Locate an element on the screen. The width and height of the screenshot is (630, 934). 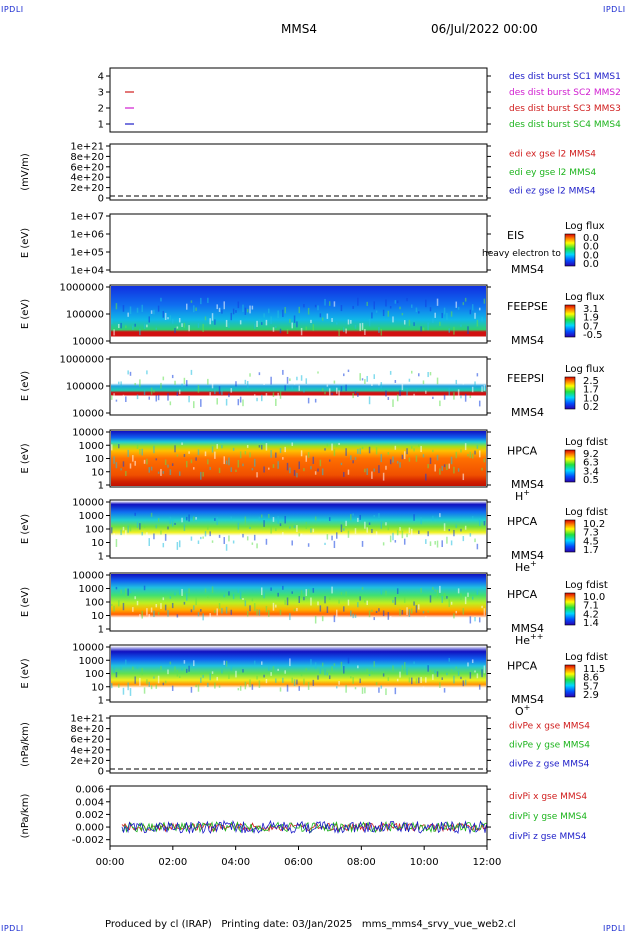
ytick-divpe-5: 0 is located at coordinates (101, 772).